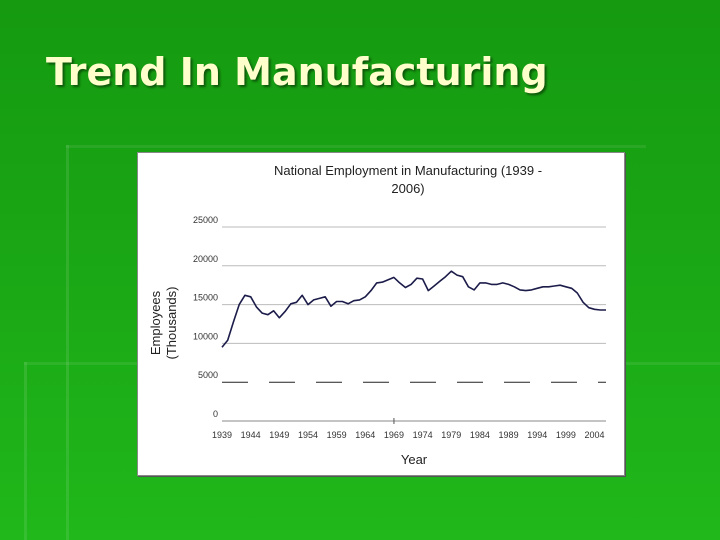 This screenshot has height=540, width=720. I want to click on y-tick-label: 10000, so click(205, 336).